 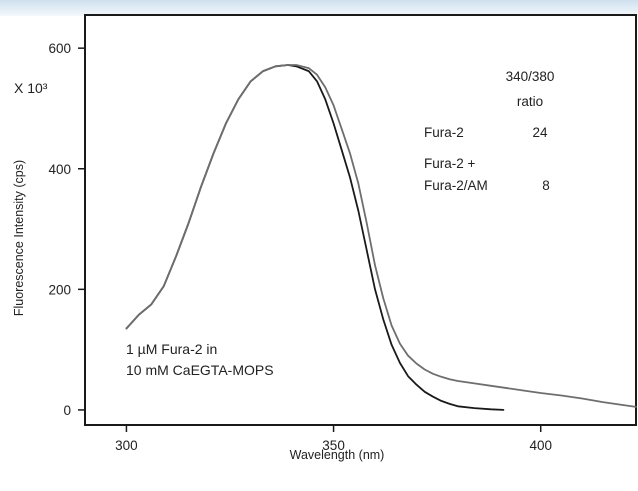 I want to click on top-decorative-band, so click(x=319, y=8).